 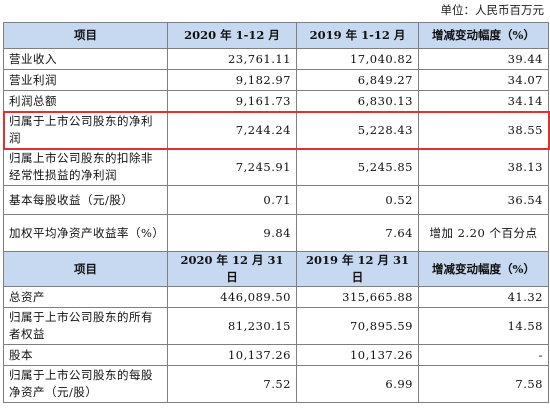 I want to click on row-label: 归属于上市公司股东的每股净资产（元/股）, so click(x=85, y=384).